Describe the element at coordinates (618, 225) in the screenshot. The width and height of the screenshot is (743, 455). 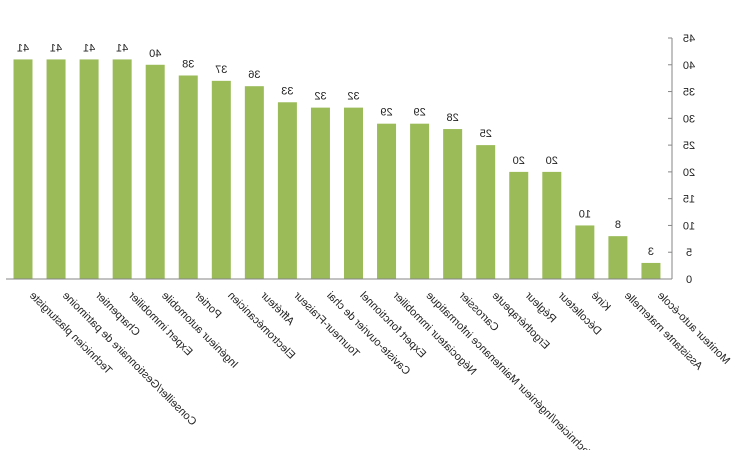
I see `data-label: 8` at that location.